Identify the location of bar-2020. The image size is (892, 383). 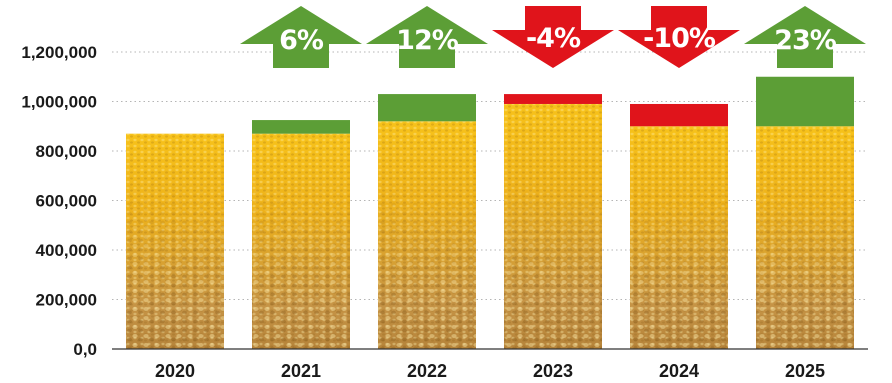
(175, 241).